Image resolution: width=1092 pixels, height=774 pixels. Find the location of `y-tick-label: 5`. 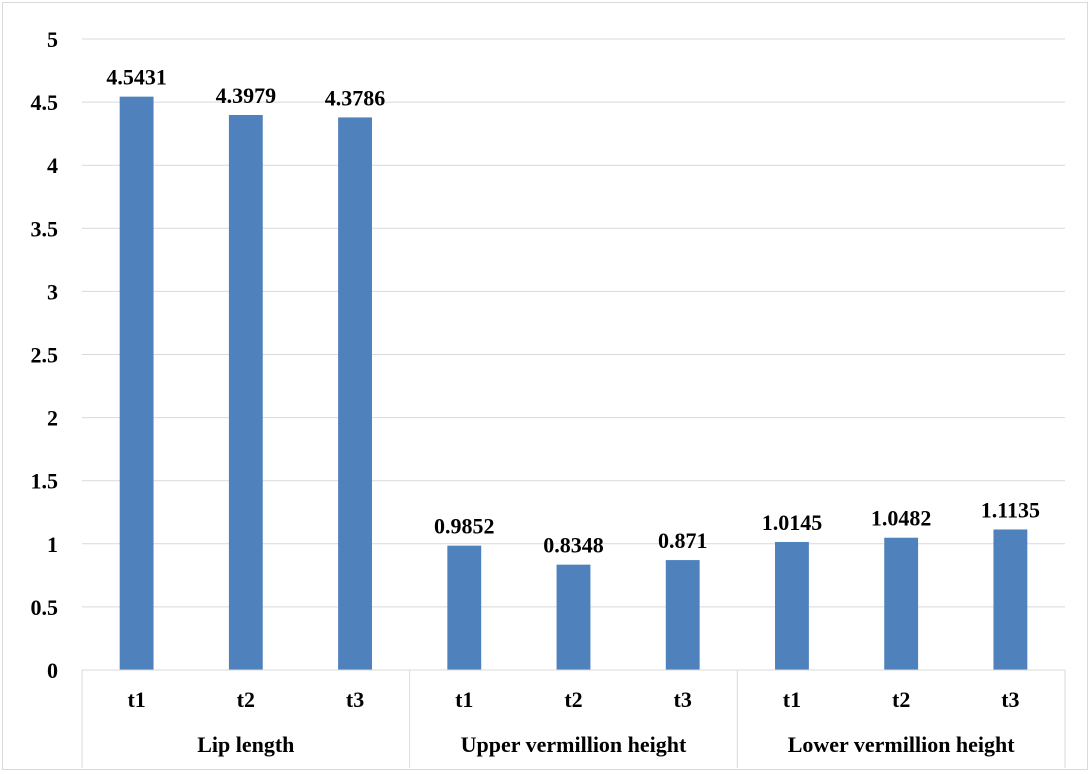

y-tick-label: 5 is located at coordinates (52, 39).